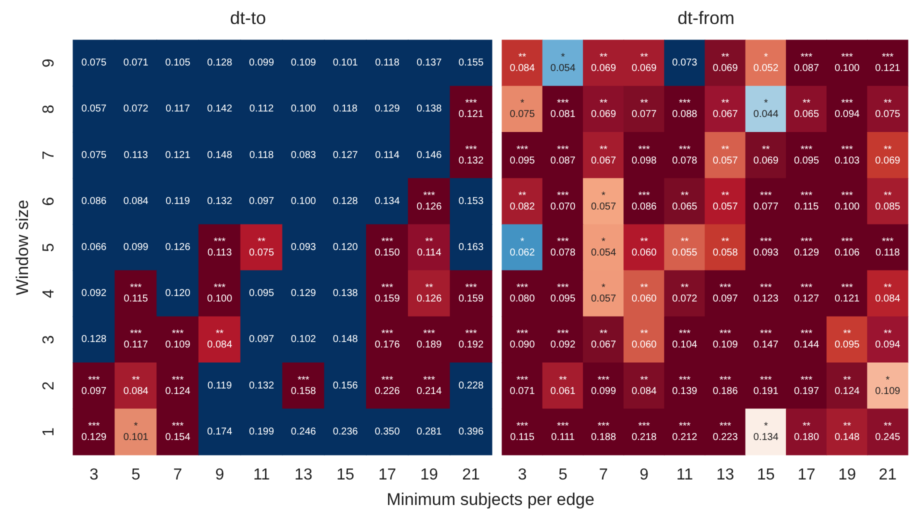  Describe the element at coordinates (429, 293) in the screenshot. I see `data-label: ** 0.126` at that location.